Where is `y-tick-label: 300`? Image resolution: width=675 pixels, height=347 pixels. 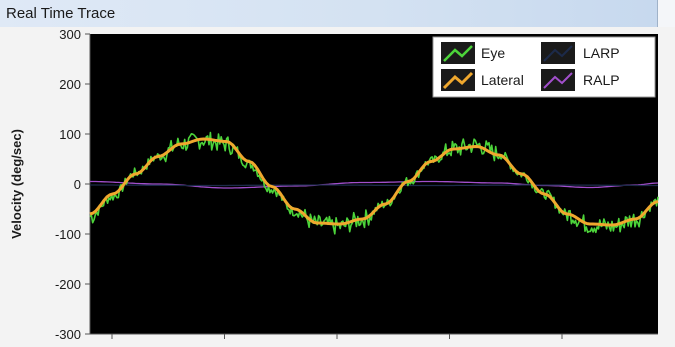
y-tick-label: 300 is located at coordinates (70, 34).